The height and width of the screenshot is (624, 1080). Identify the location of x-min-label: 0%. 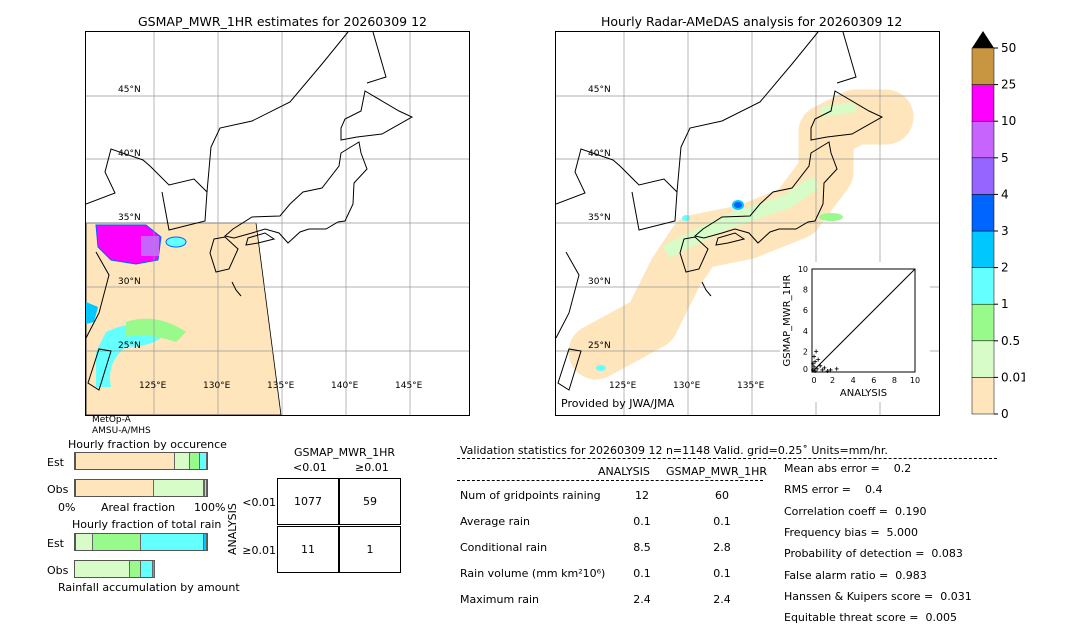
(67, 507).